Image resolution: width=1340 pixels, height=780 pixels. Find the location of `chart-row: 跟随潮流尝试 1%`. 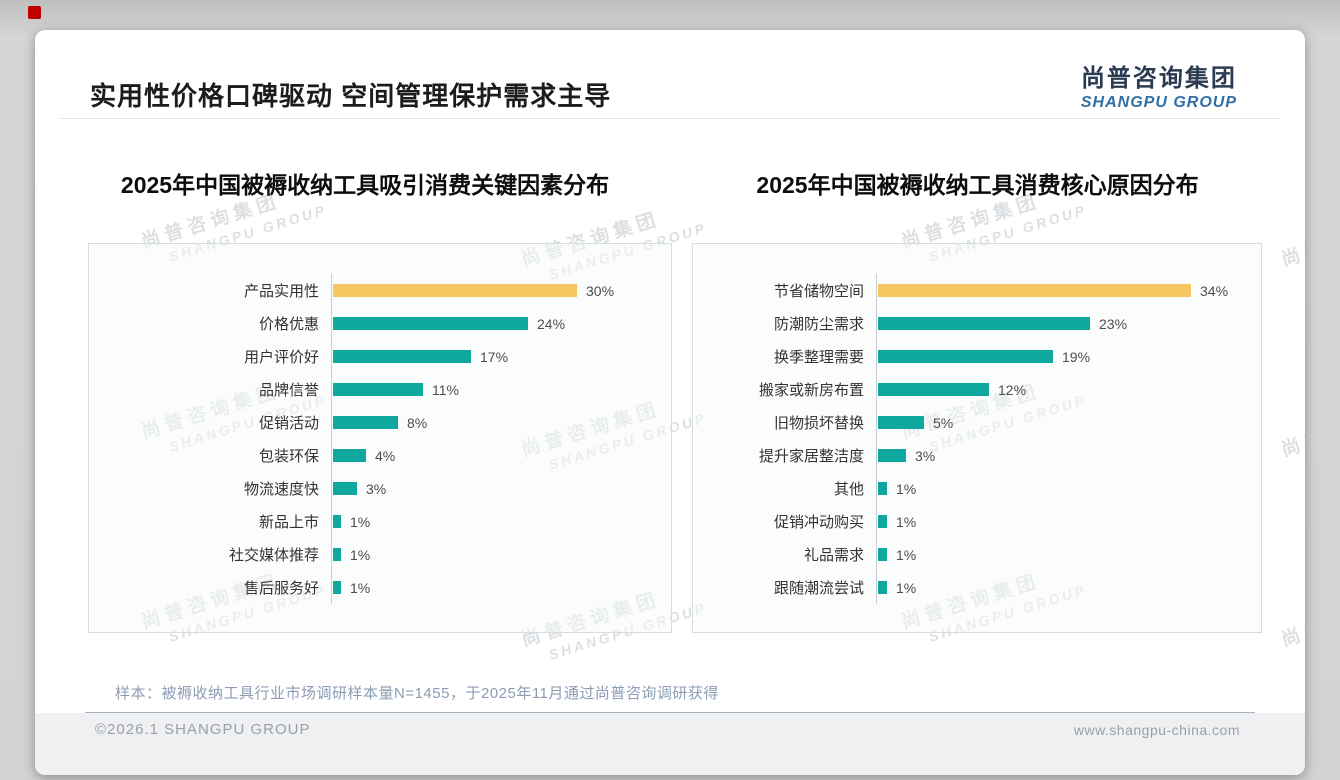

chart-row: 跟随潮流尝试 1% is located at coordinates (970, 587).